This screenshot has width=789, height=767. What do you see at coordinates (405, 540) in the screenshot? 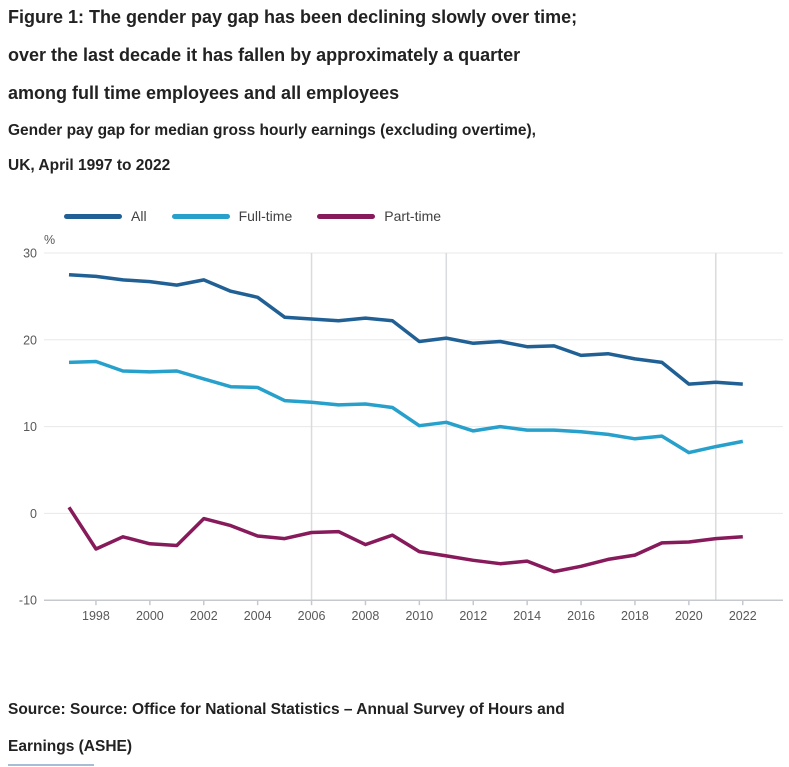
I see `line-part-time` at bounding box center [405, 540].